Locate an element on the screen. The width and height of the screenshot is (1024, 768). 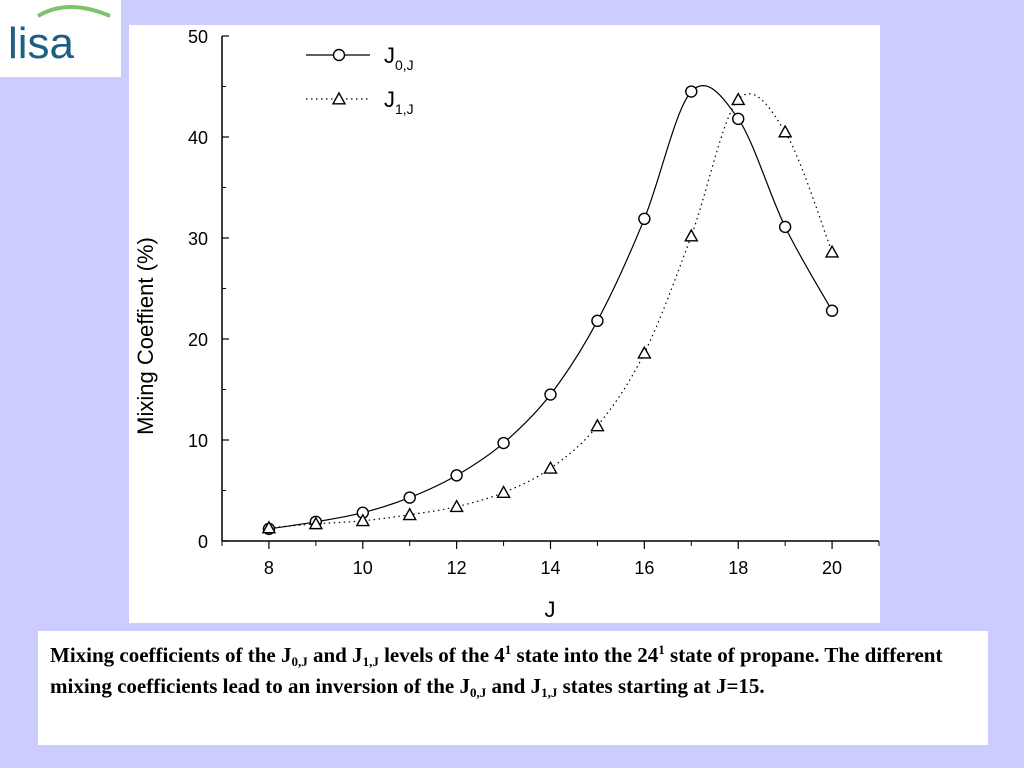
y-tick-label: 50 is located at coordinates (198, 37).